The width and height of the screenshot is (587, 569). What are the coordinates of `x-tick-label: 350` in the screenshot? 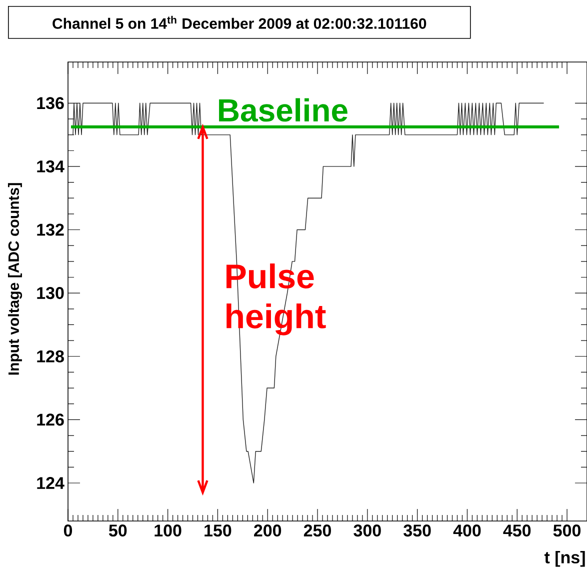 It's located at (417, 530).